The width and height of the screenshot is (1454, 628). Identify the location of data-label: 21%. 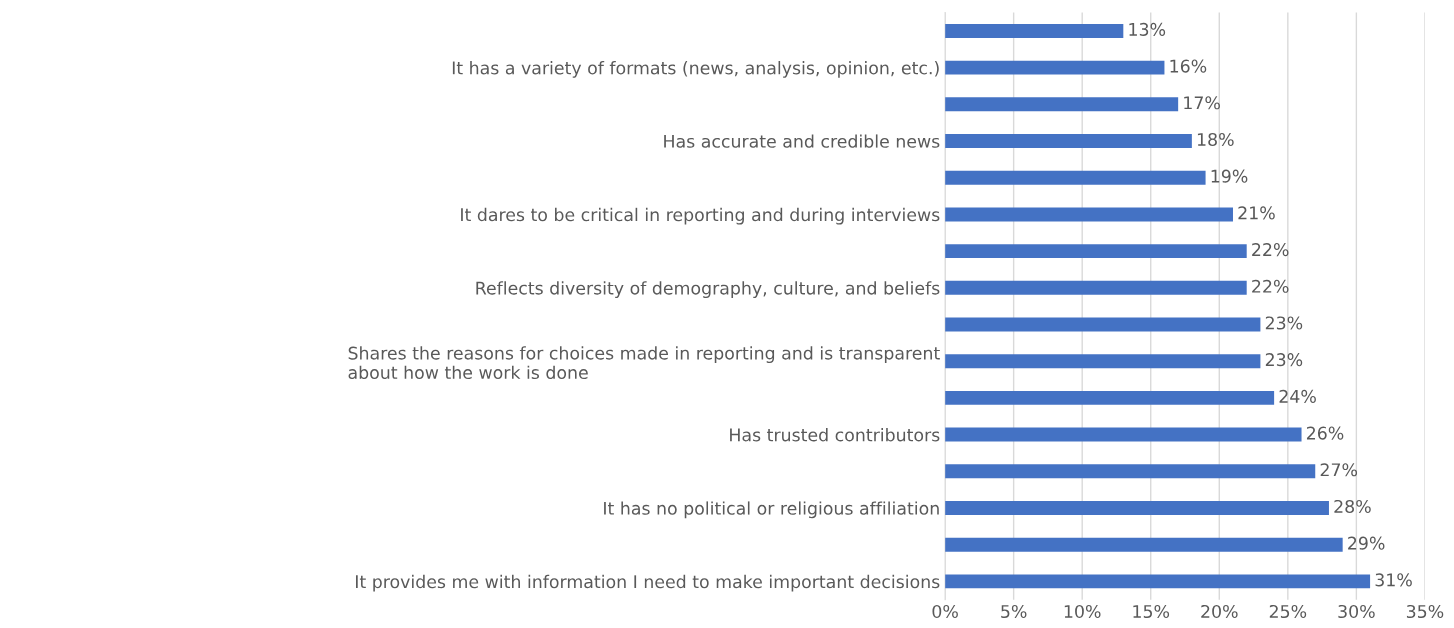
(1256, 213).